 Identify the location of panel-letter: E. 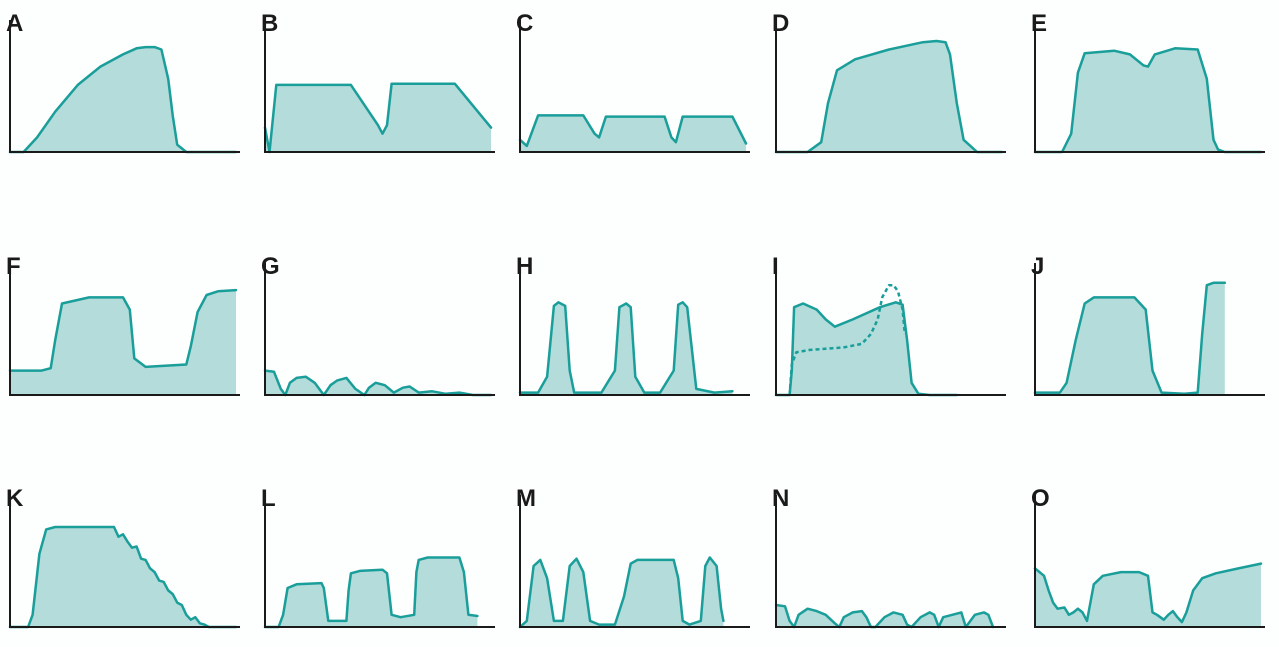
(1039, 23).